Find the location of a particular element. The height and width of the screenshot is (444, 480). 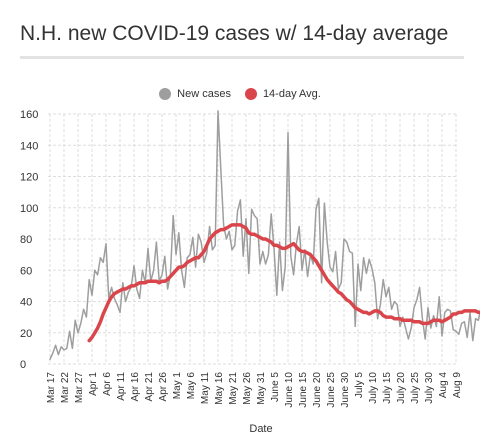

x-tick-label: June 25 is located at coordinates (331, 390).